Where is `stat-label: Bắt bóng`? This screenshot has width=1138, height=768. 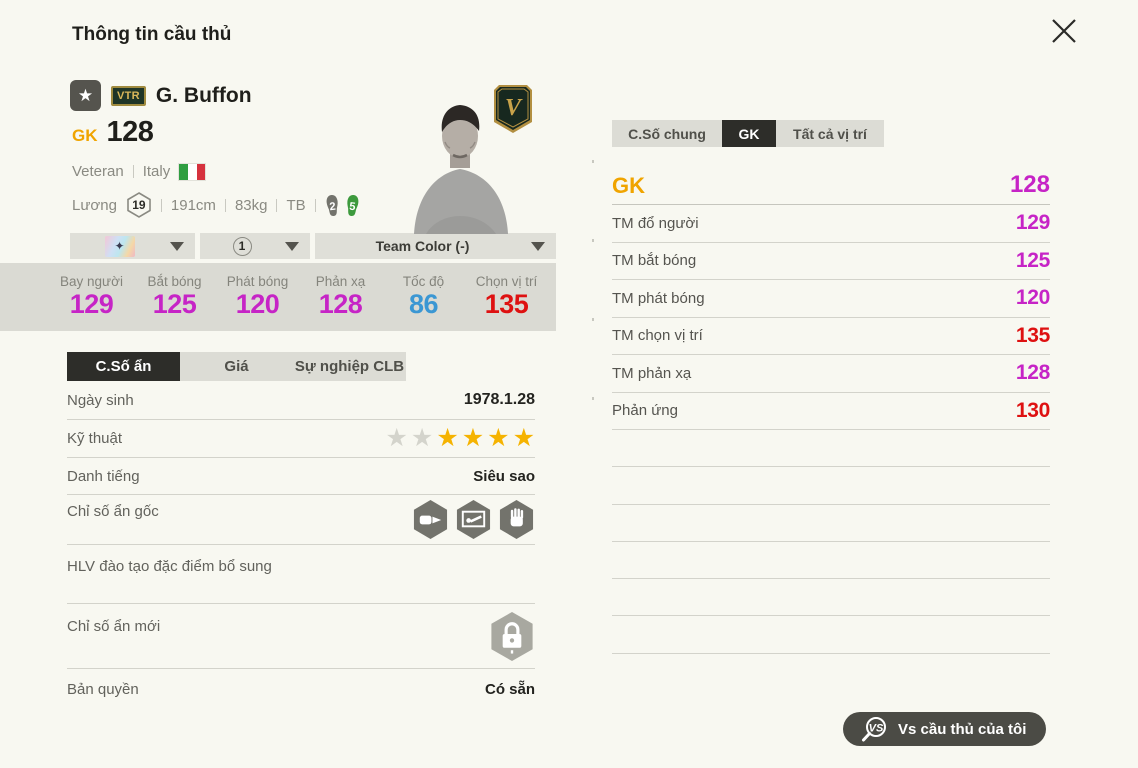 stat-label: Bắt bóng is located at coordinates (174, 281).